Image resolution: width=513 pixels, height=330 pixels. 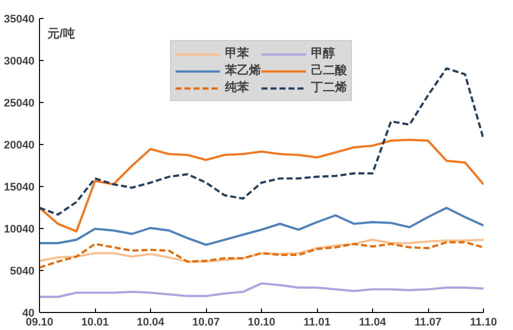 I want to click on x-tick-label: 10.01, so click(x=95, y=322).